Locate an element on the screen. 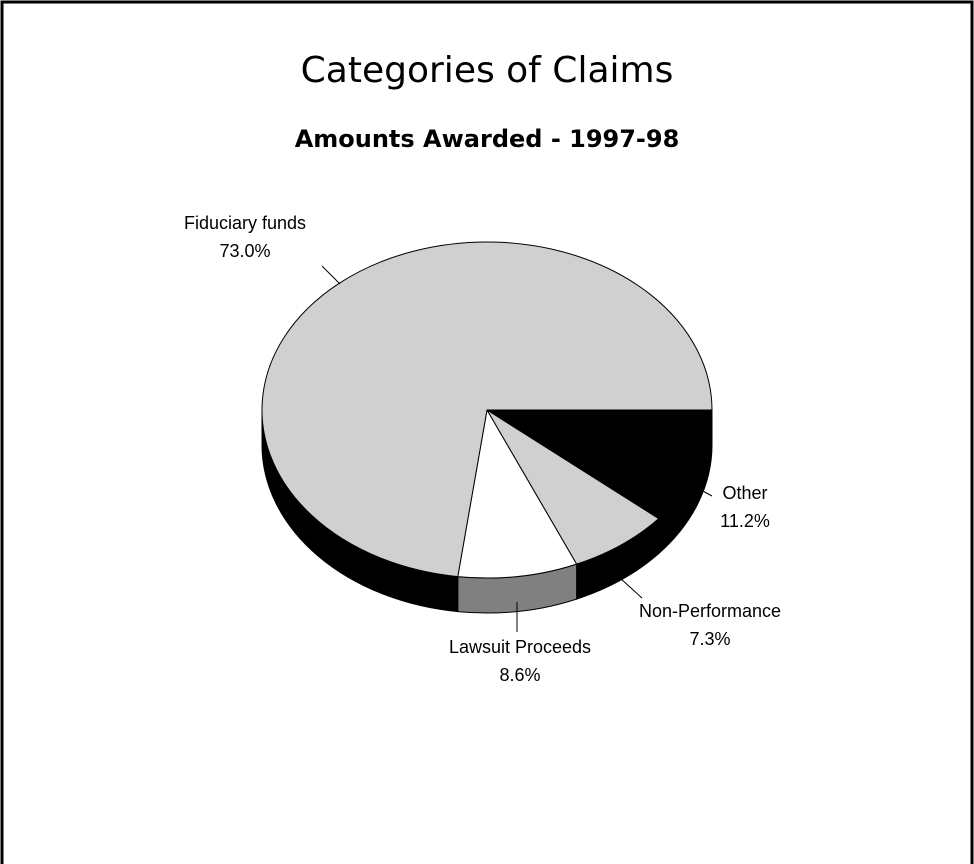 This screenshot has height=864, width=974. slice-label: Non-Performance is located at coordinates (710, 611).